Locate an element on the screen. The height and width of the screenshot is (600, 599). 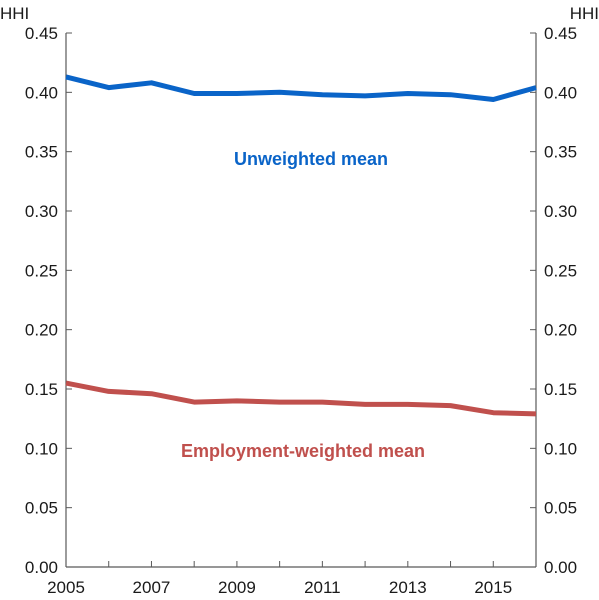
x-tick-label: 2007 is located at coordinates (152, 587).